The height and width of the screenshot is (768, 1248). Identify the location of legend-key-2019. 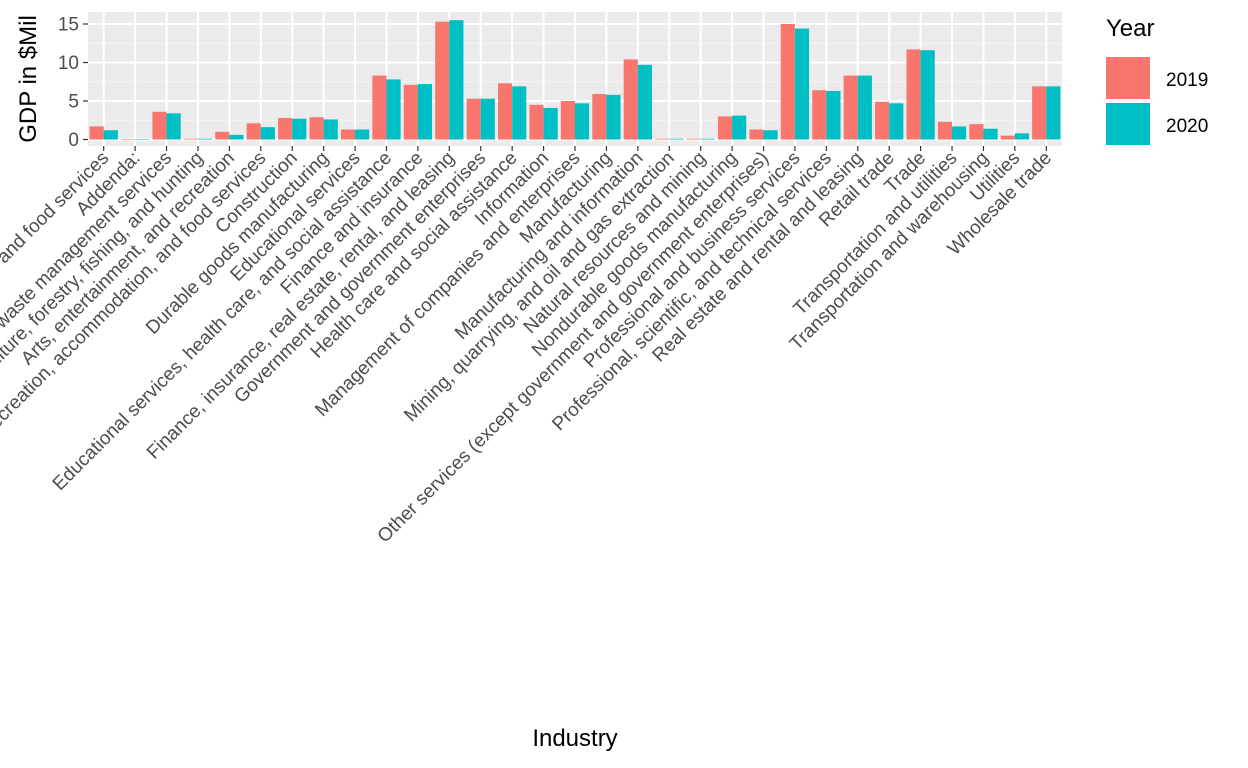
(1128, 78).